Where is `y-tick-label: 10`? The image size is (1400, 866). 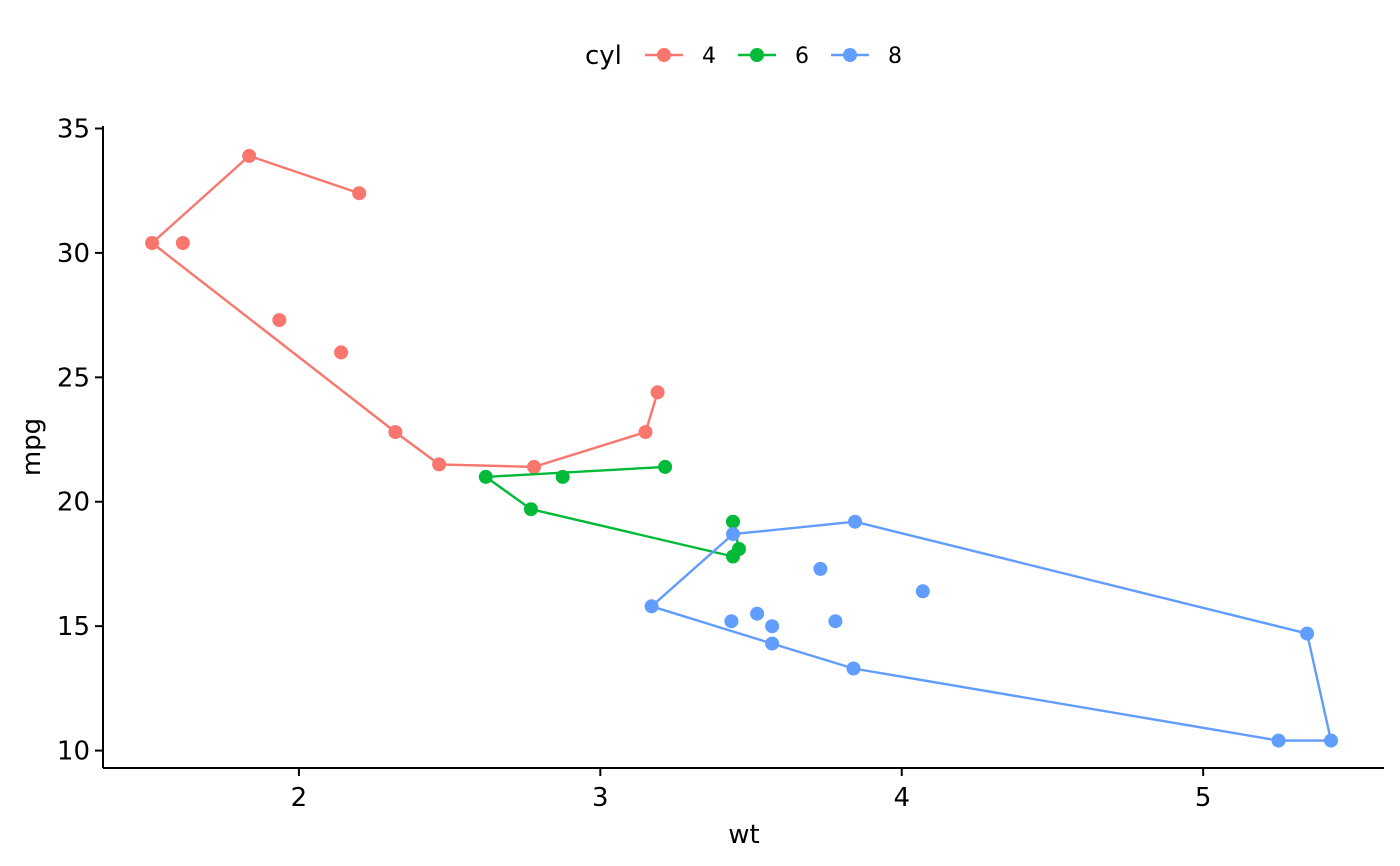
y-tick-label: 10 is located at coordinates (73, 752).